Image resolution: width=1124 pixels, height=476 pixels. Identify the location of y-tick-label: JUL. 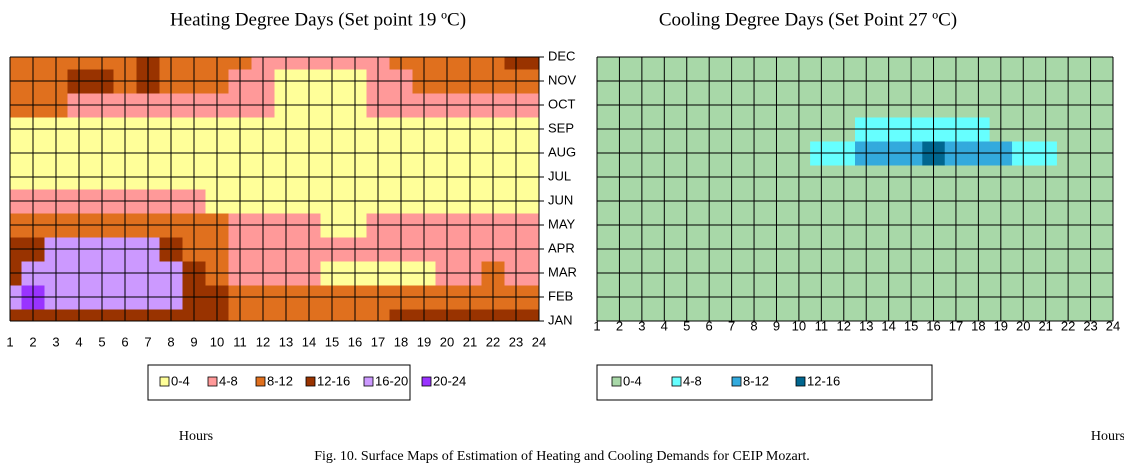
(559, 175).